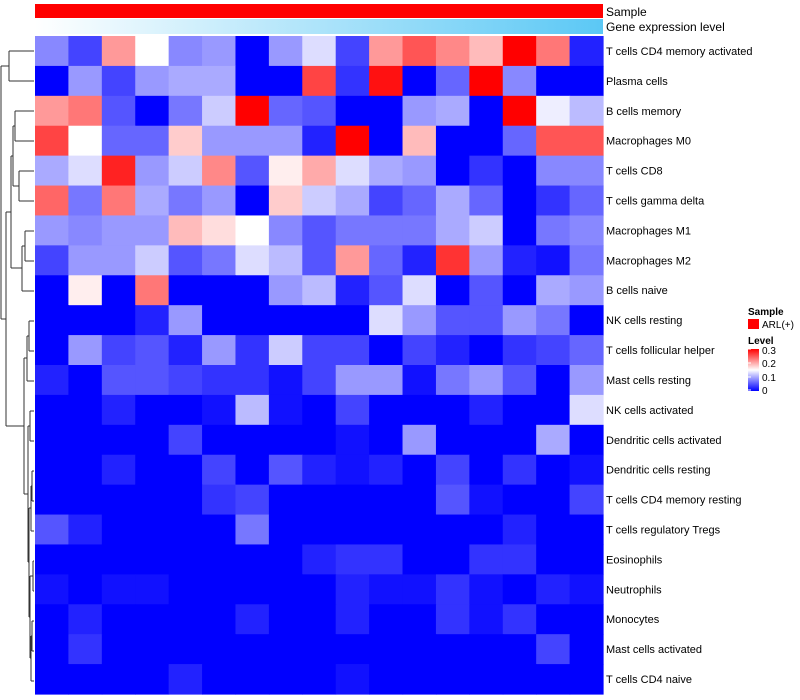  Describe the element at coordinates (769, 364) in the screenshot. I see `legend-tick-0.2: 0.2` at that location.